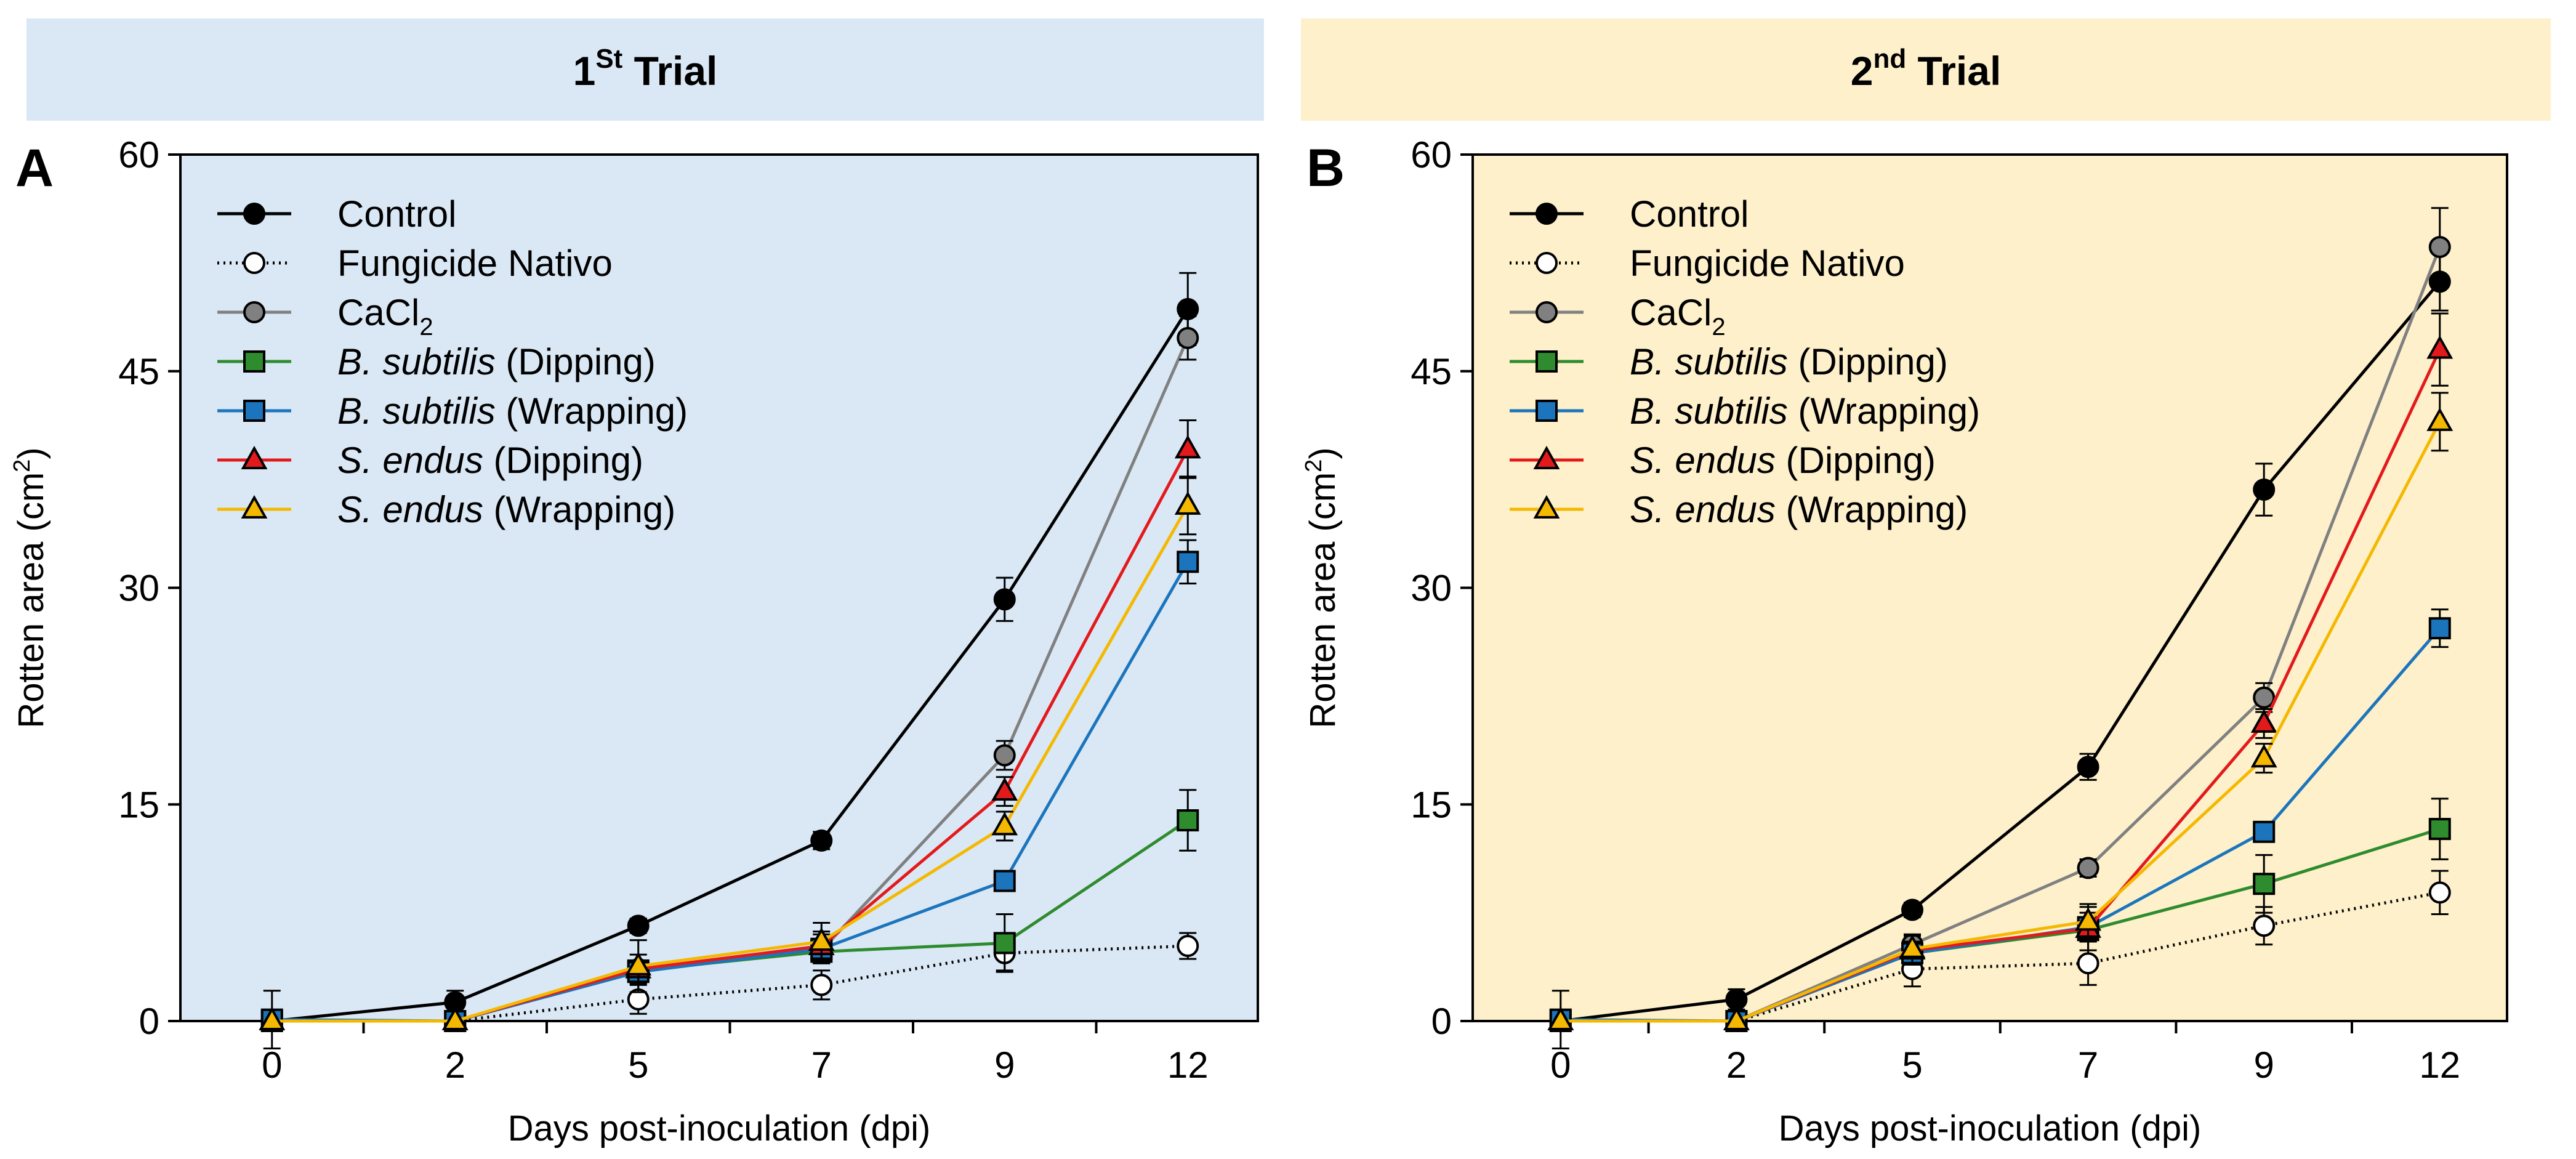 Image resolution: width=2576 pixels, height=1159 pixels. I want to click on title-rest: Trial, so click(669, 71).